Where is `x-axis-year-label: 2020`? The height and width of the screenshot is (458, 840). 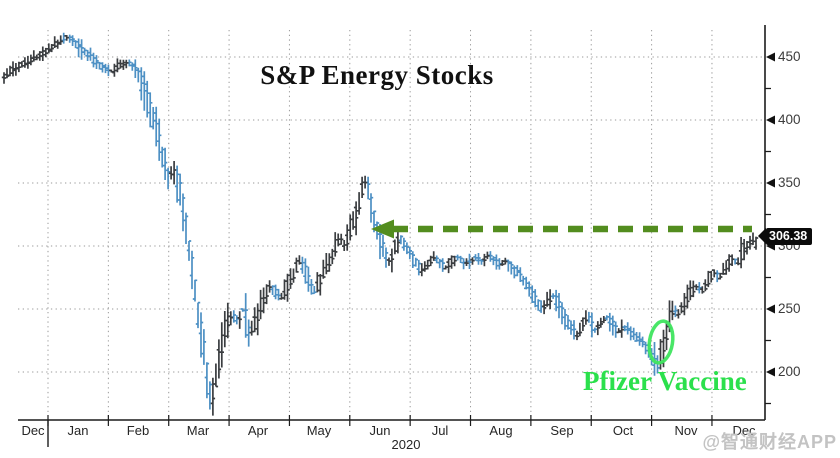
x-axis-year-label: 2020 is located at coordinates (406, 444).